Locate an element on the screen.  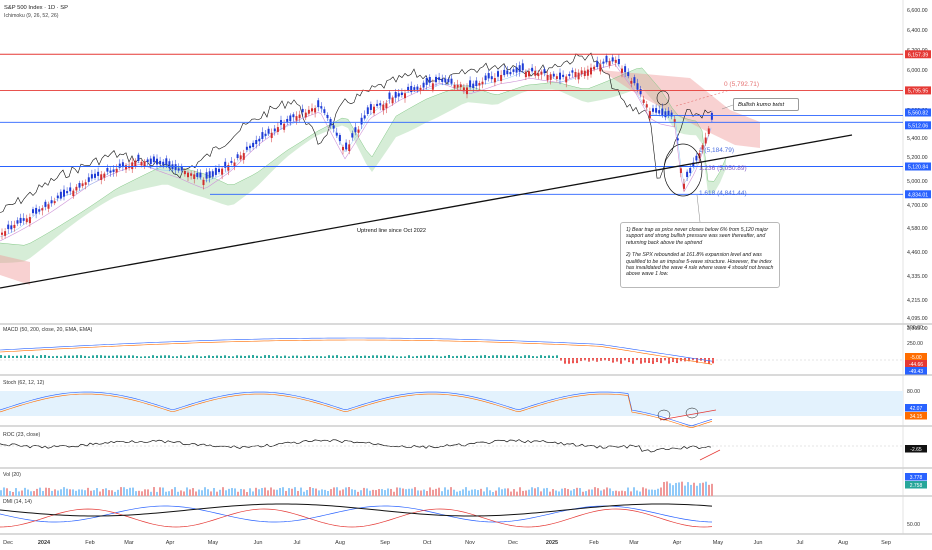
uptrend-label: Uptrend line since Oct 2022 is located at coordinates (392, 231).